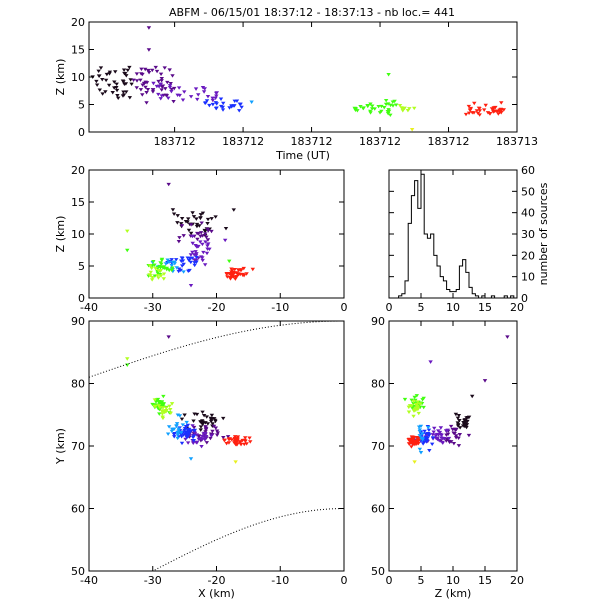 Image resolution: width=600 pixels, height=604 pixels. What do you see at coordinates (78, 509) in the screenshot?
I see `x-y-ytick-label: 60` at bounding box center [78, 509].